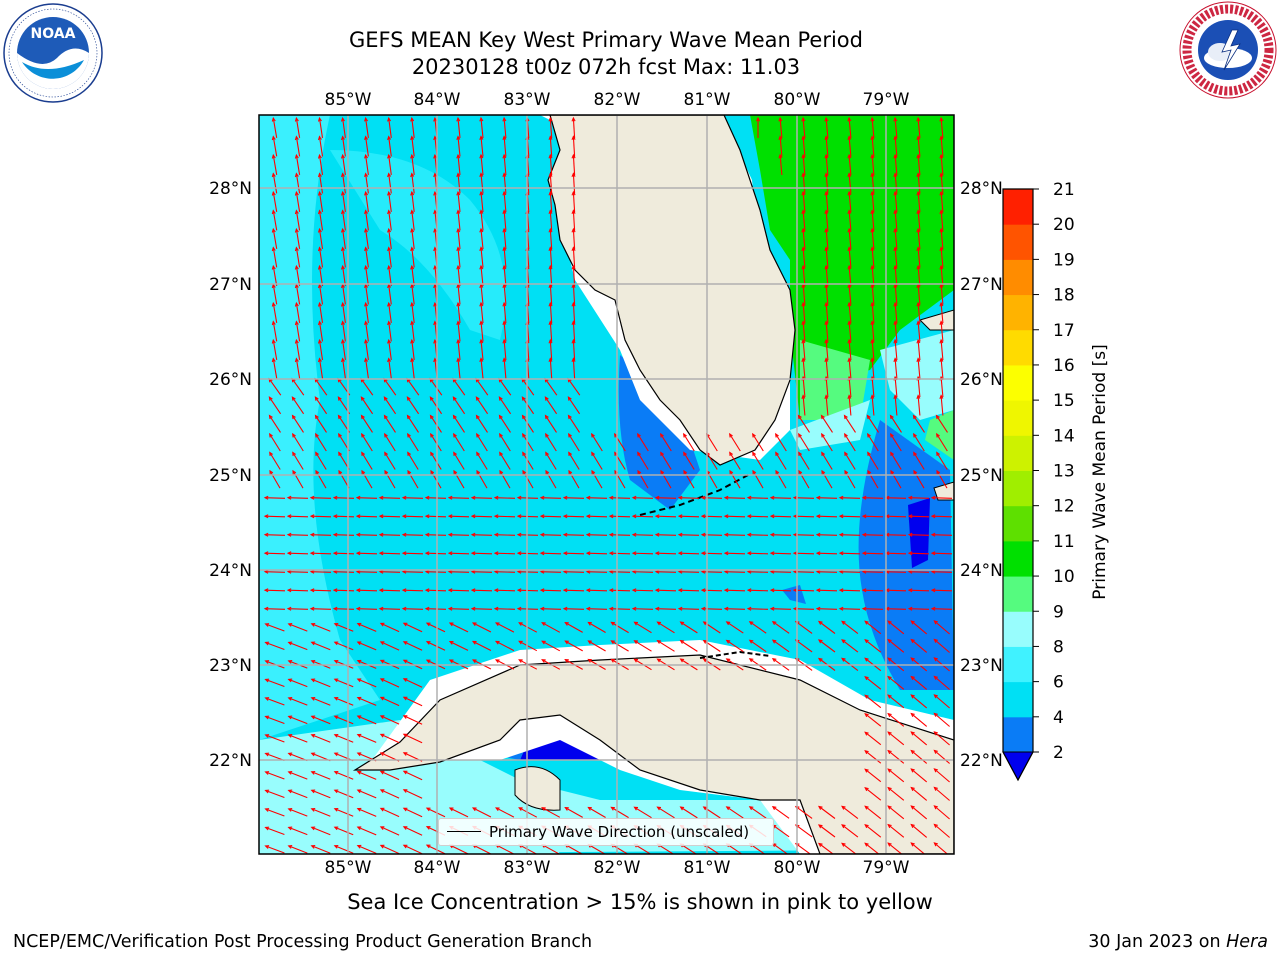 The image size is (1280, 960). I want to click on colorbar-extend, so click(1018, 766).